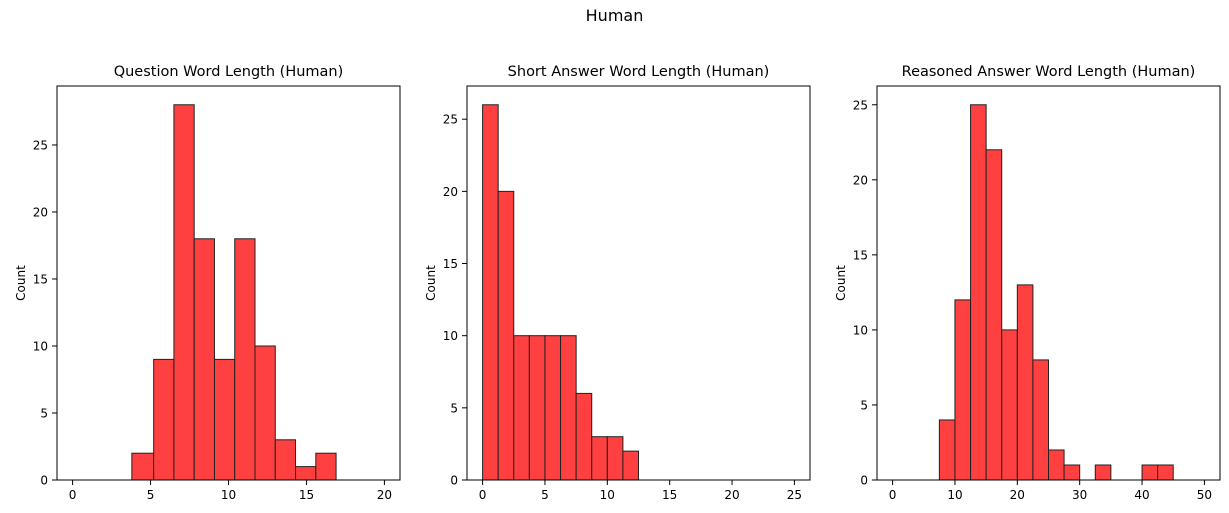  Describe the element at coordinates (1204, 495) in the screenshot. I see `chart-2-xtick-label-5: 50` at that location.